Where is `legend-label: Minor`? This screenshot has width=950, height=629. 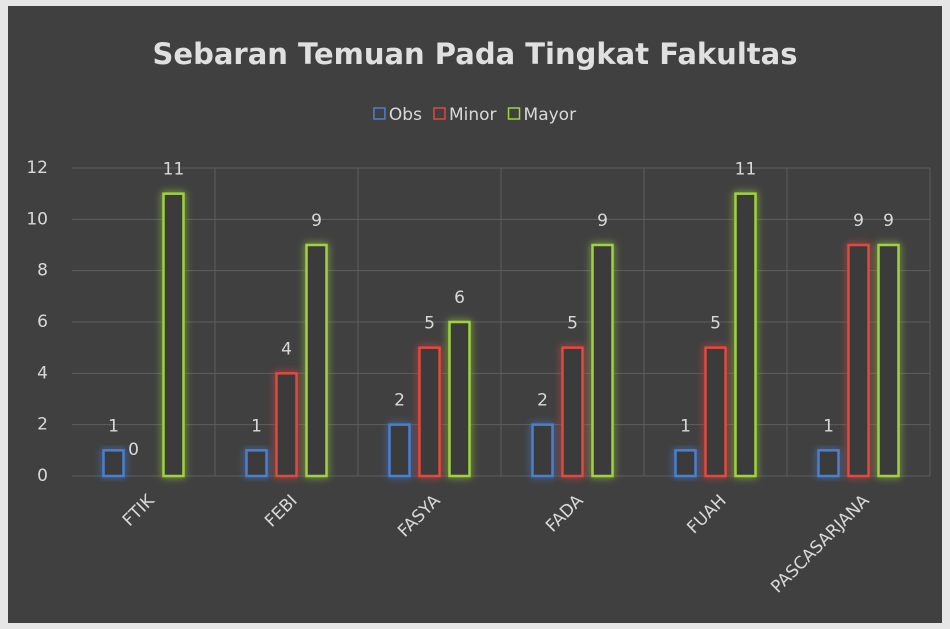 legend-label: Minor is located at coordinates (473, 115).